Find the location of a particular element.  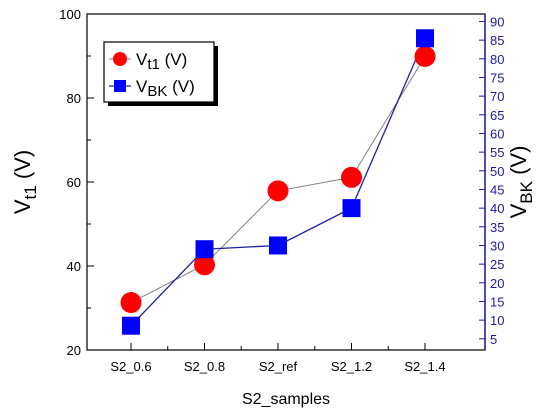

left-tick-label: 100 is located at coordinates (70, 14).